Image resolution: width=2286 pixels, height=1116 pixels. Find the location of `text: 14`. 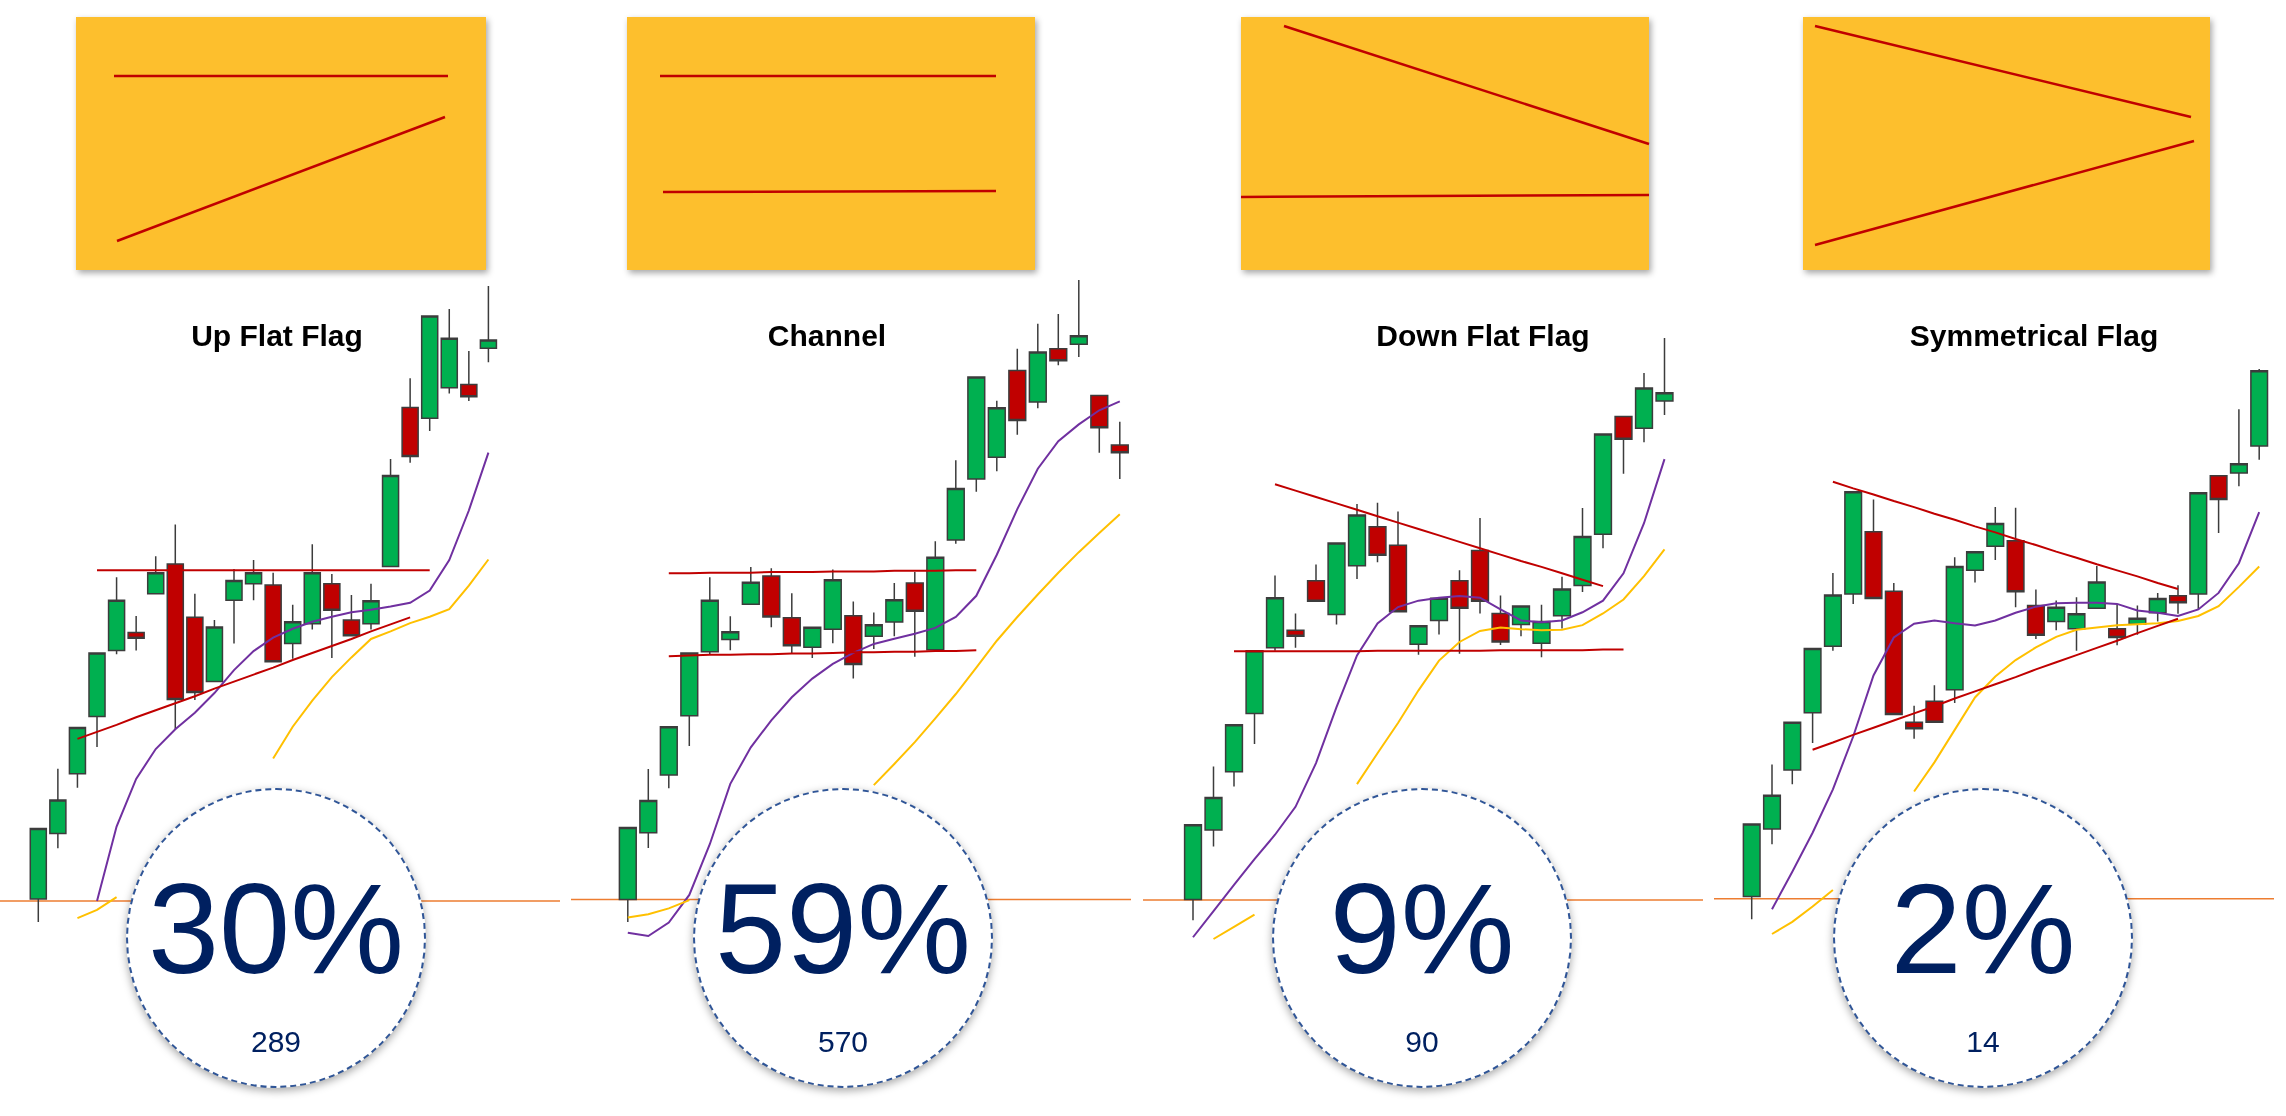

text: 14 is located at coordinates (1983, 1042).